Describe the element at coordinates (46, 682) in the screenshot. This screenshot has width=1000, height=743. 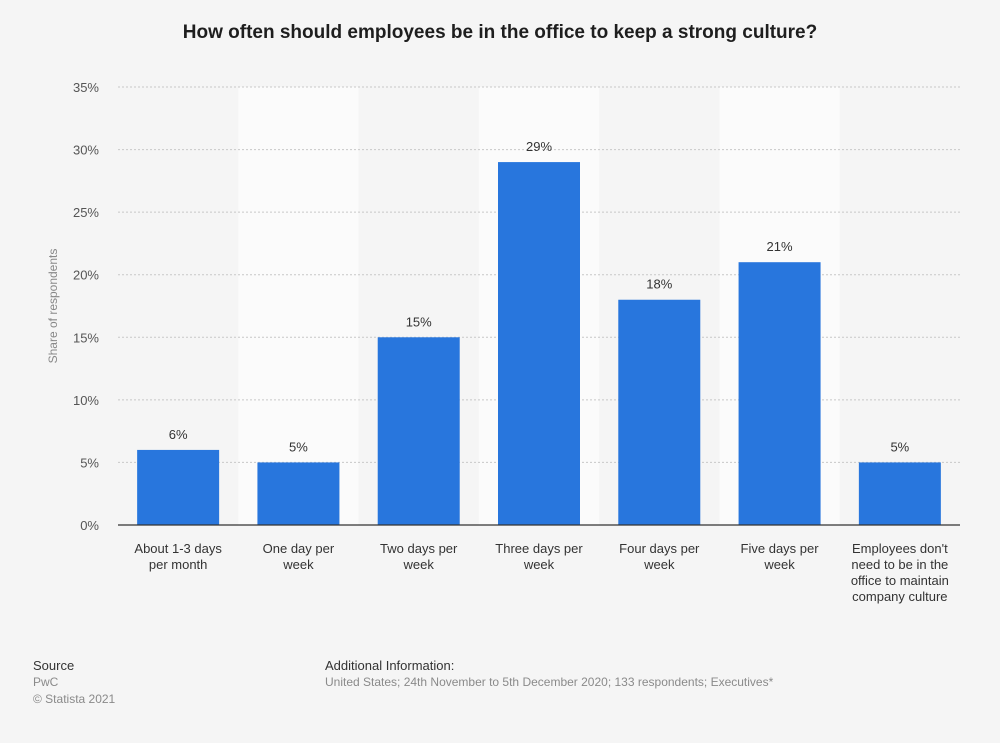
I see `source-name: PwC` at that location.